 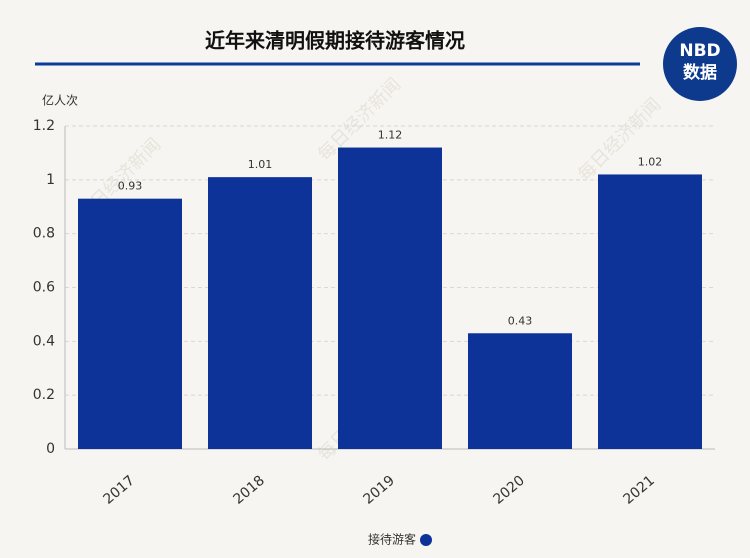 I want to click on data-label: 0.93, so click(x=130, y=186).